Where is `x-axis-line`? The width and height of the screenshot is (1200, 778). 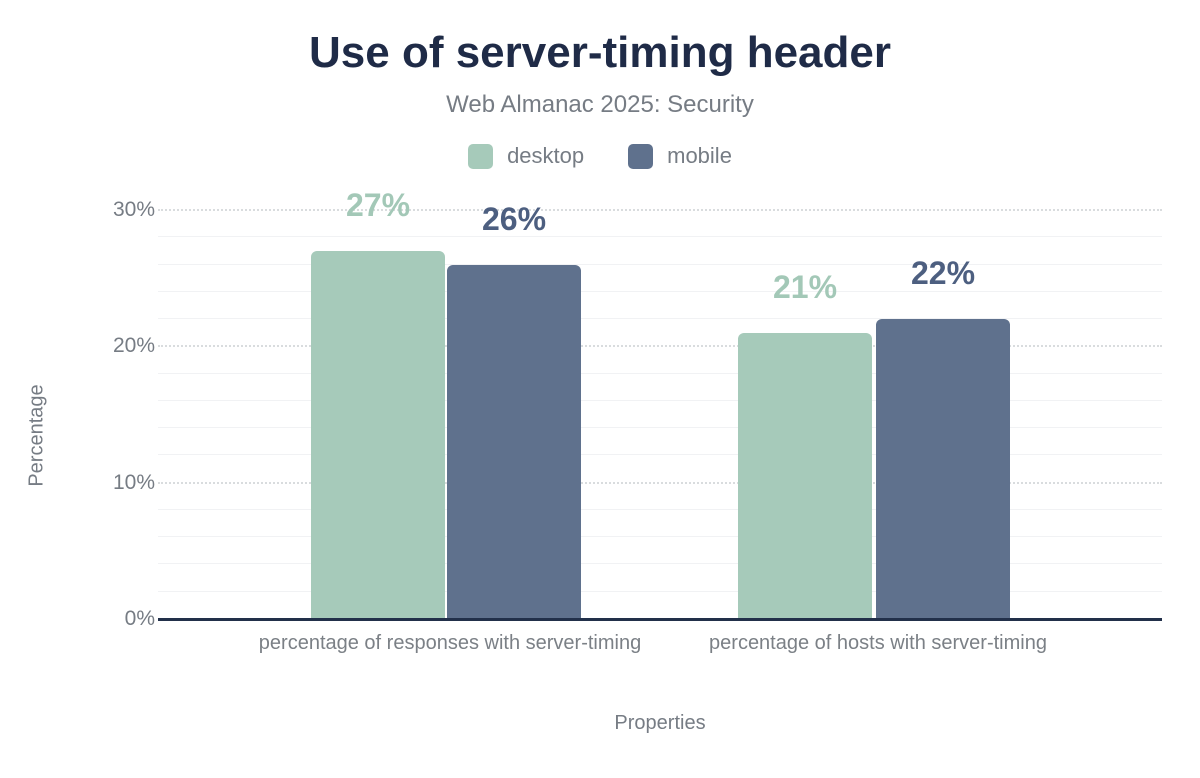
x-axis-line is located at coordinates (660, 619).